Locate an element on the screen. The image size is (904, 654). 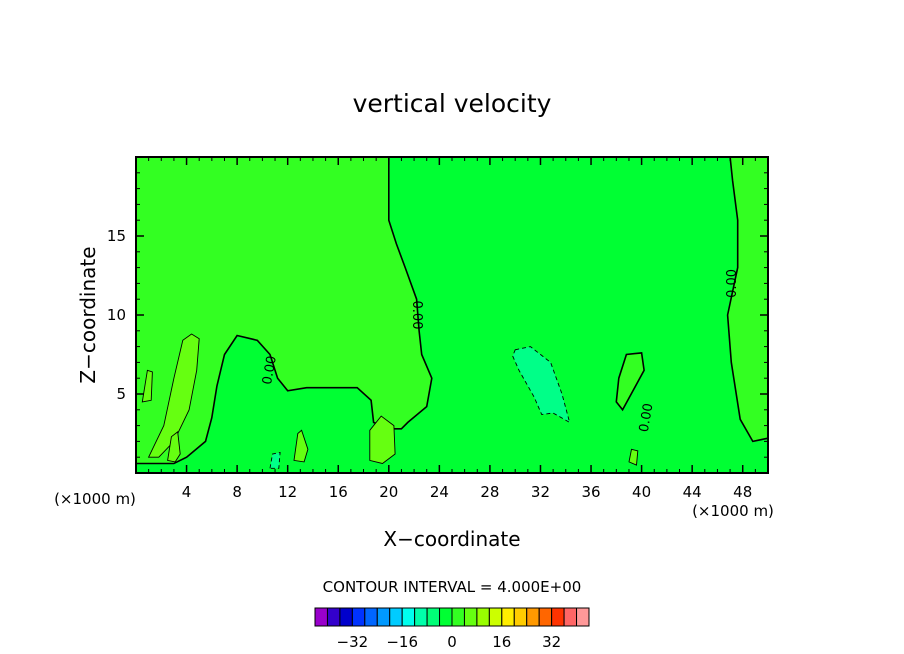
colorbar-tick-label: 0 is located at coordinates (452, 642).